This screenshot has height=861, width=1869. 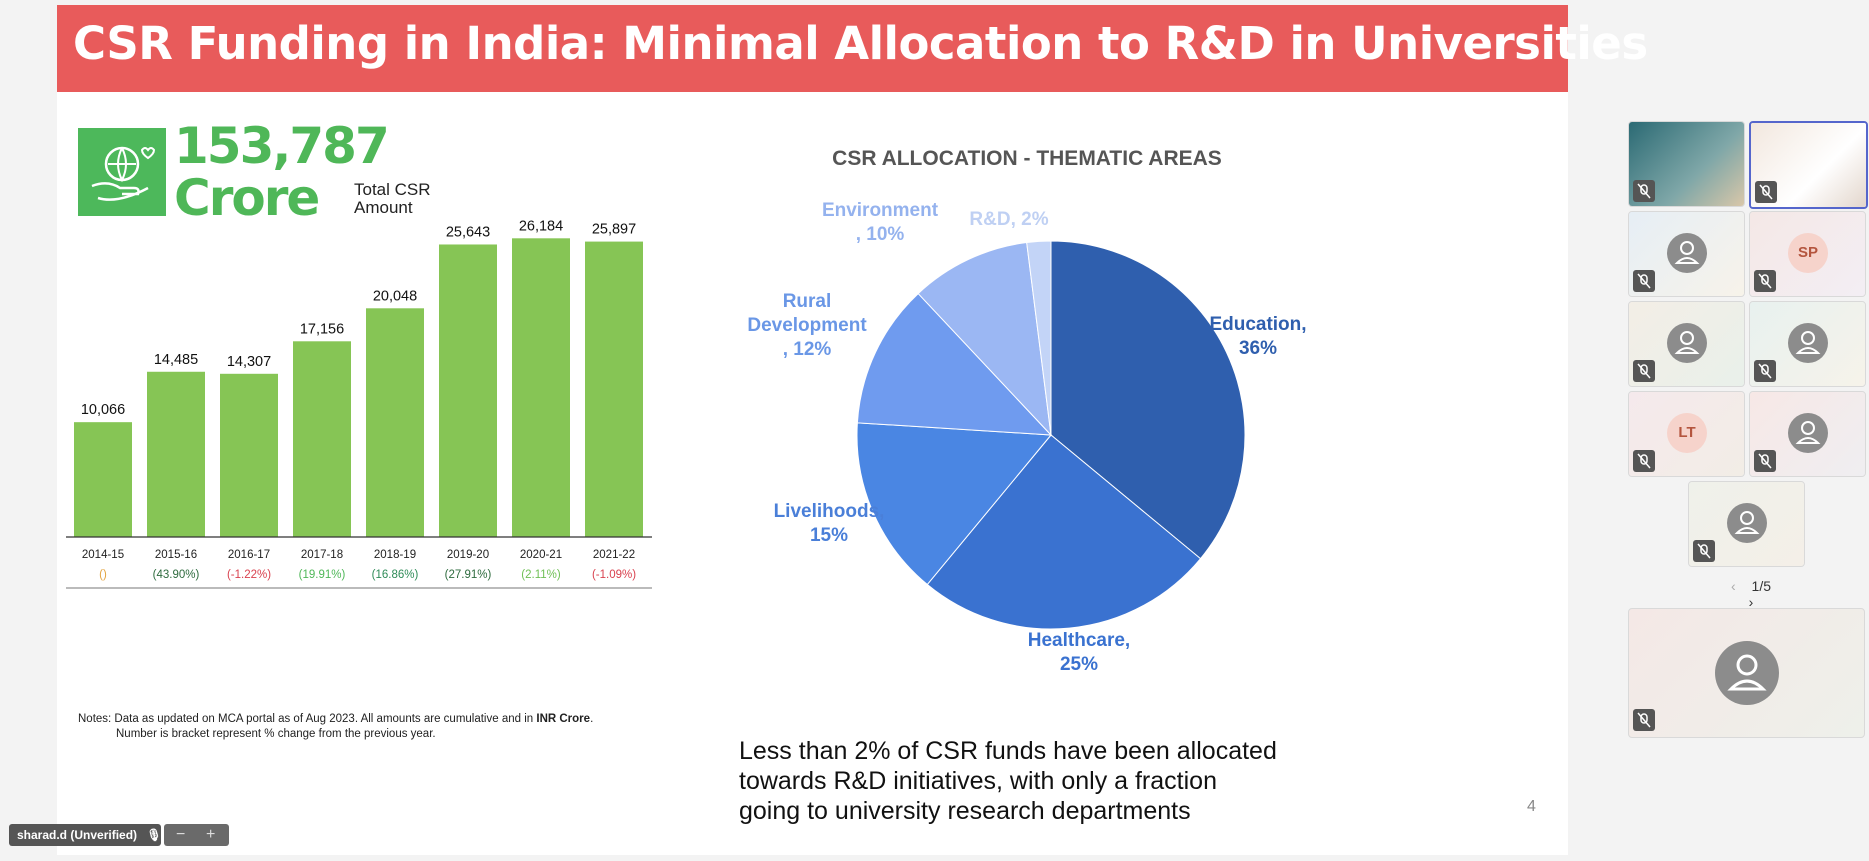 I want to click on pct-change-label: (19.91%), so click(x=322, y=575).